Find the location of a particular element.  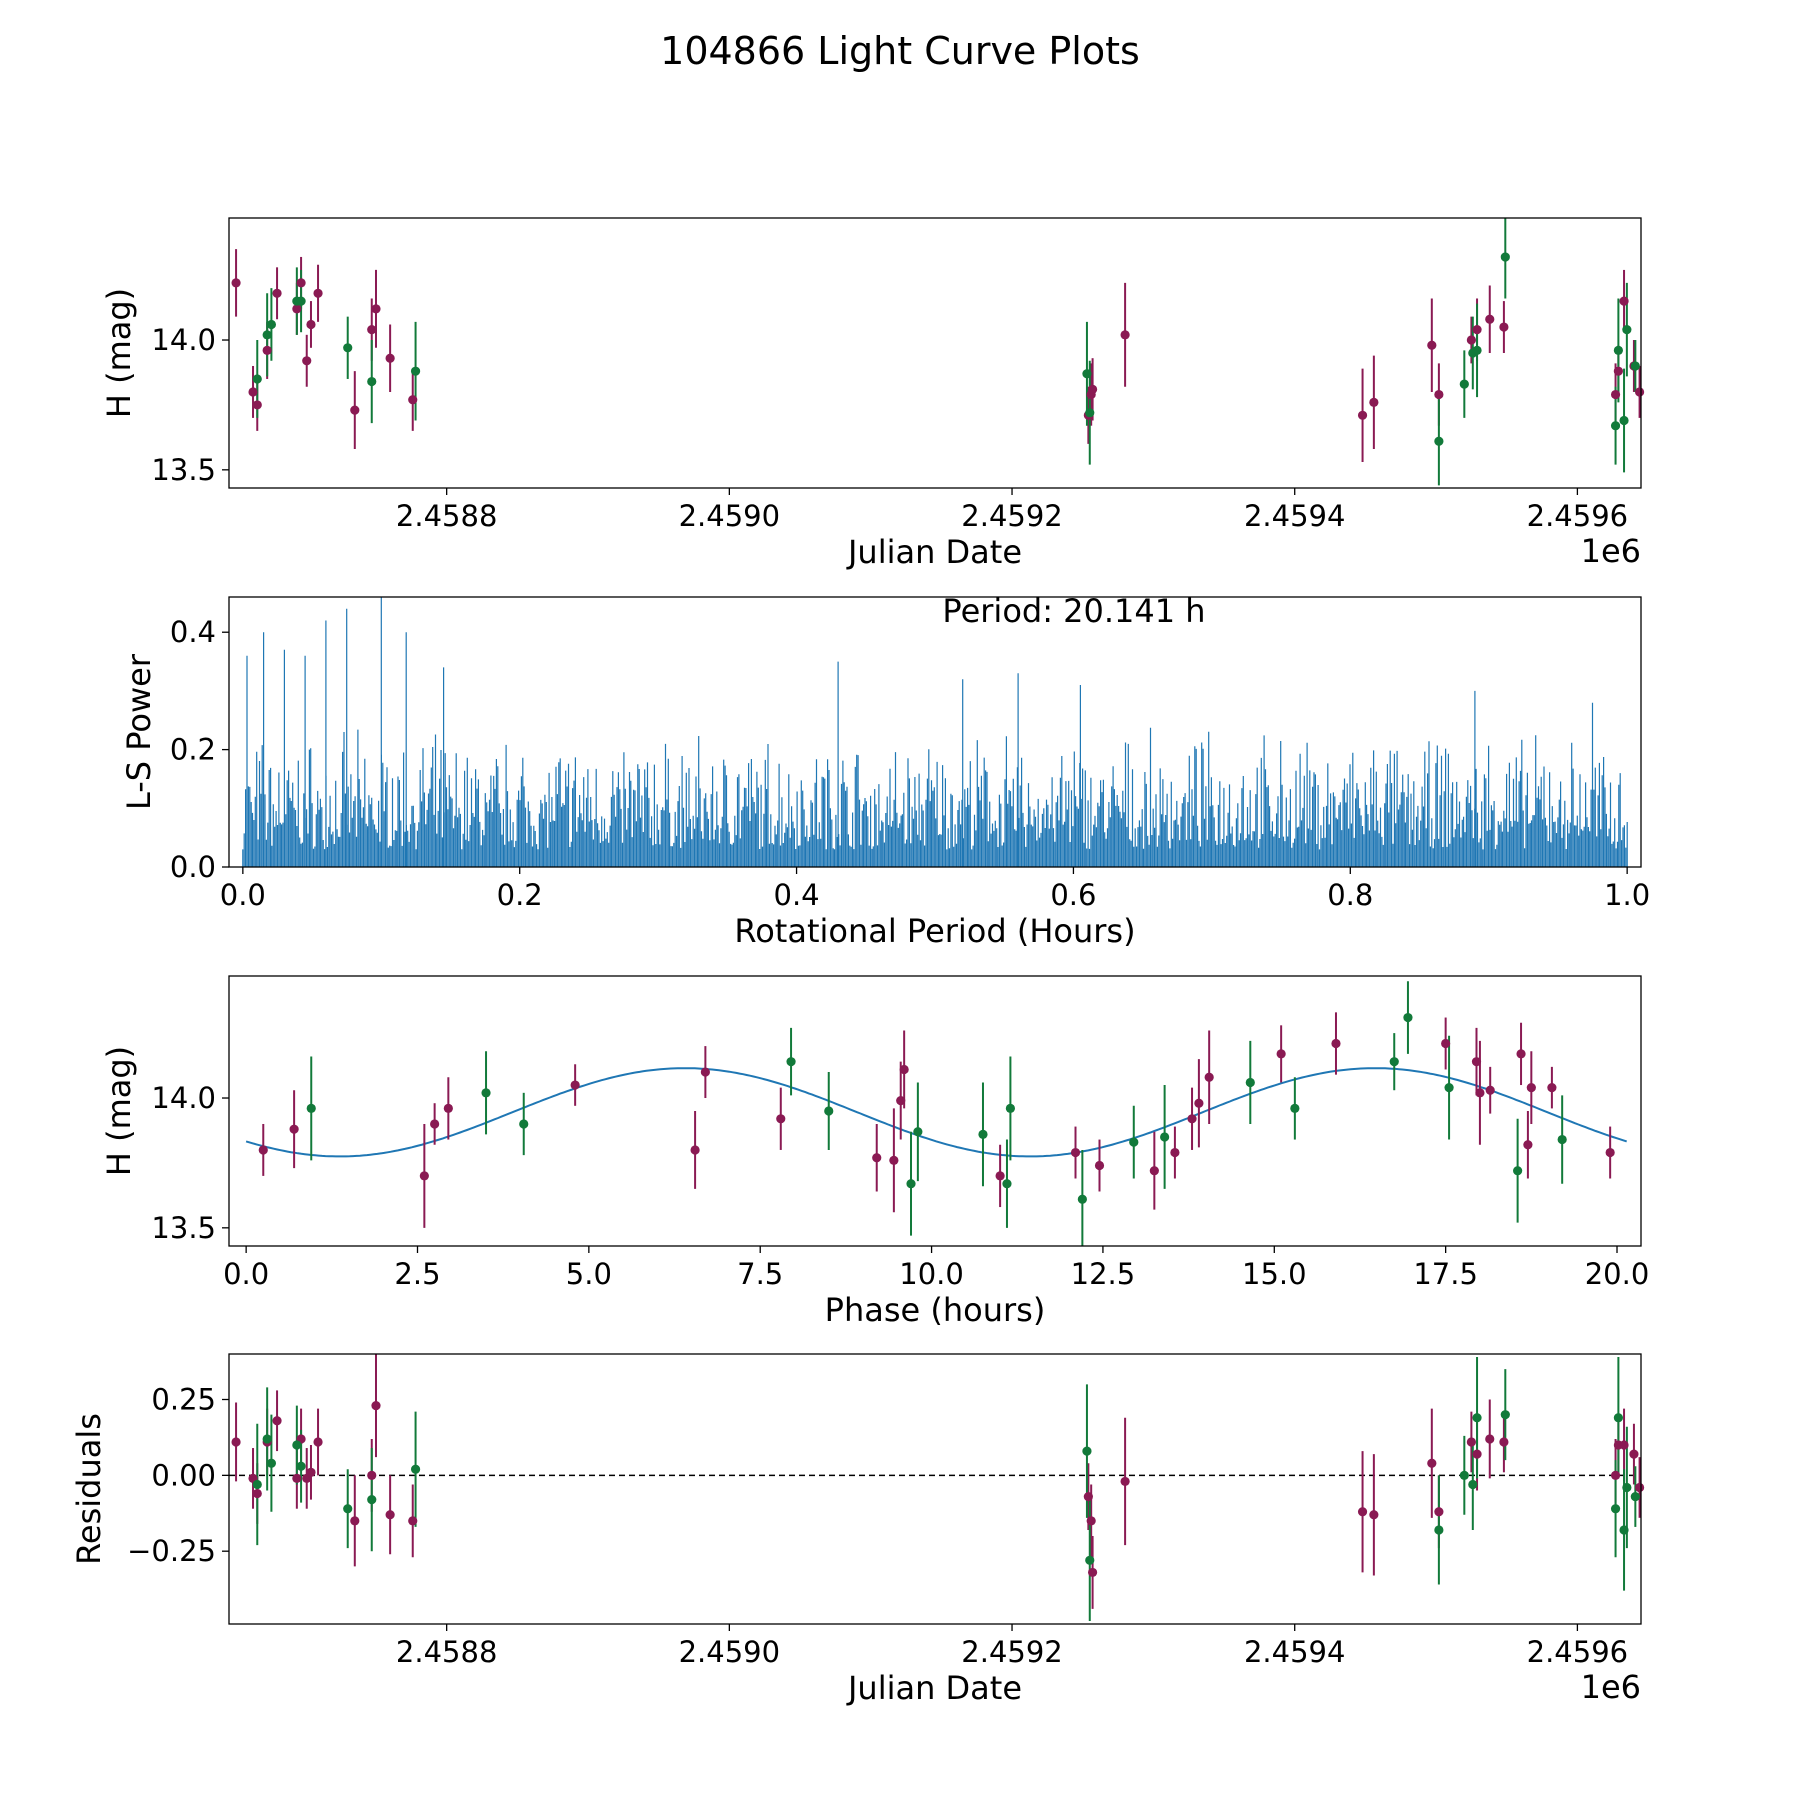

phased-y-label: H (mag) is located at coordinates (119, 1111).